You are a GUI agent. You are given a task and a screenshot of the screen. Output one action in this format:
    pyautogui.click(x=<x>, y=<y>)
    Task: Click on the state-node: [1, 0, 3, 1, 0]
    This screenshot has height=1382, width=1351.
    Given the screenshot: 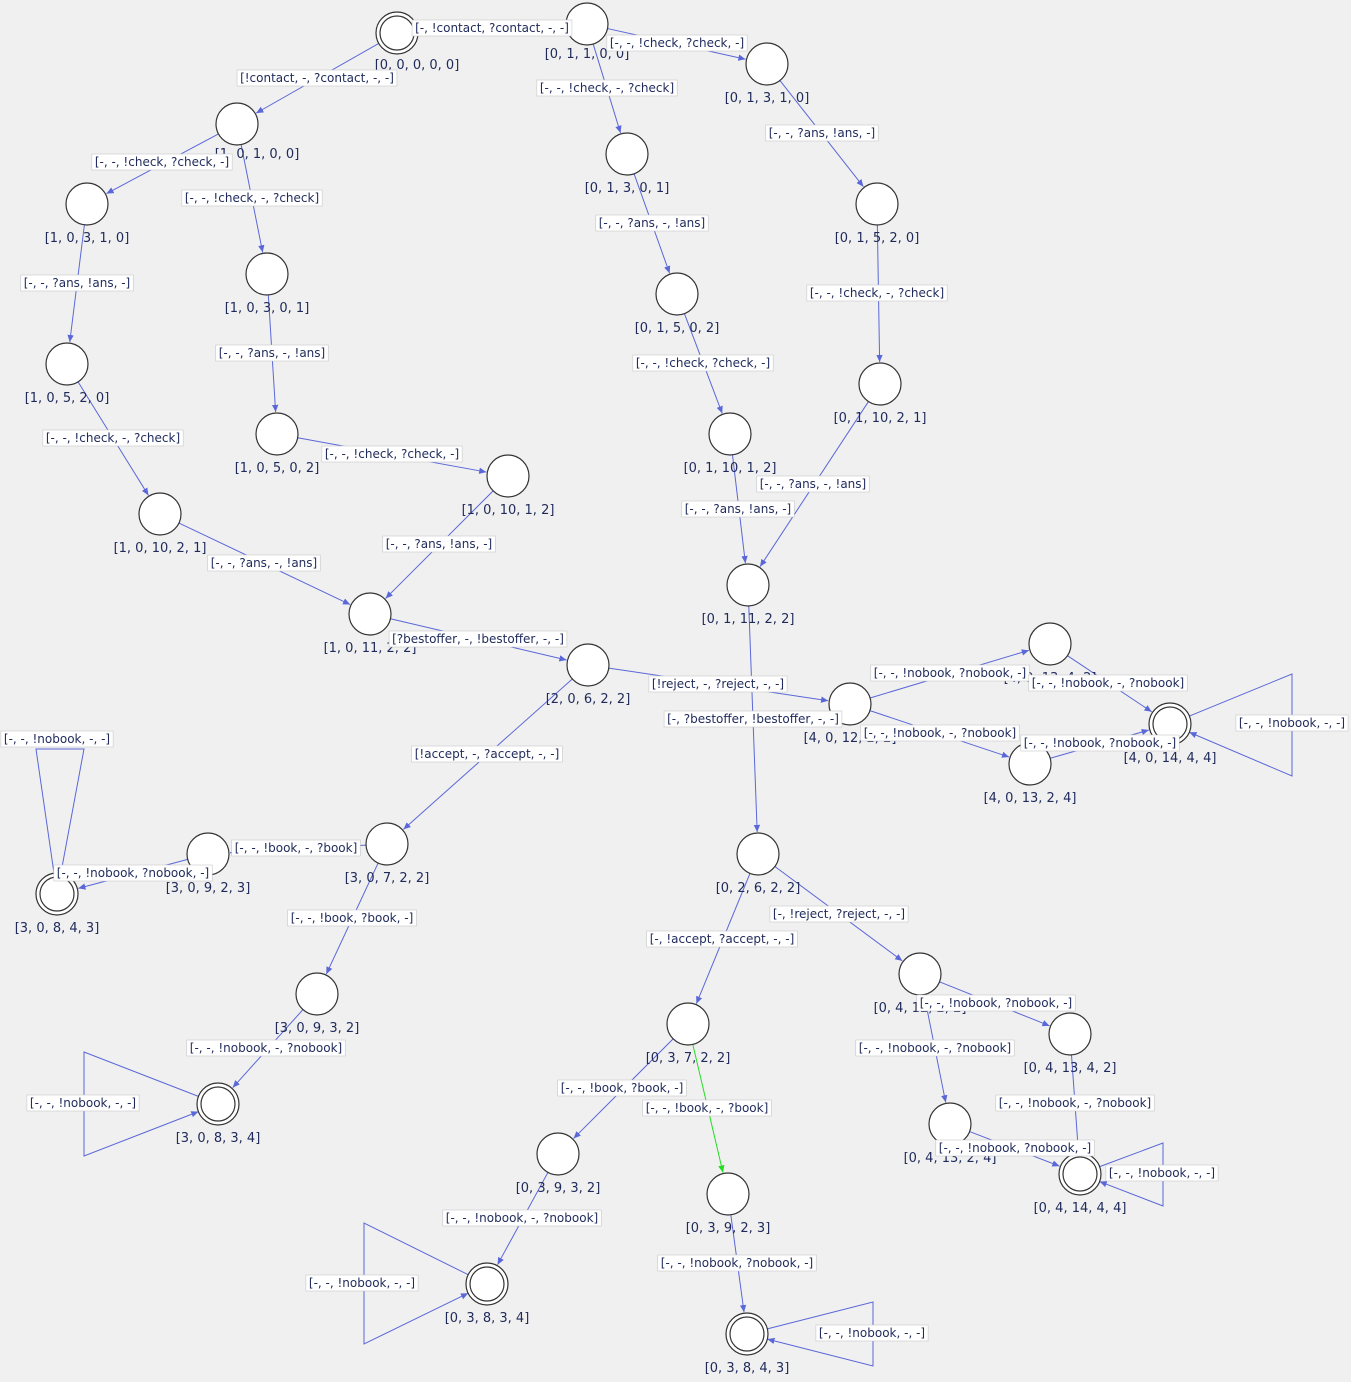 What is the action you would take?
    pyautogui.click(x=87, y=214)
    